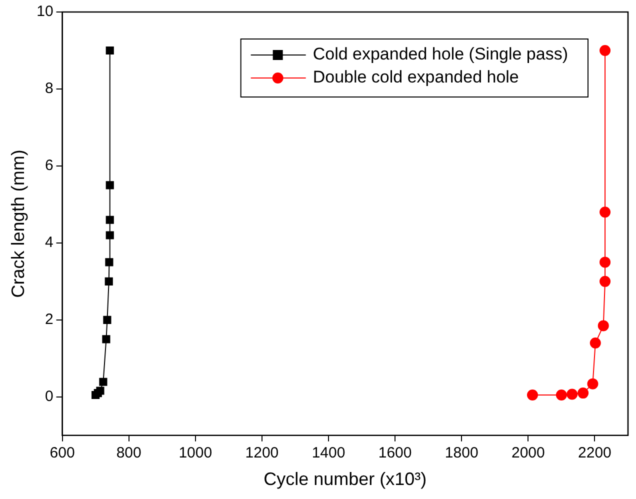 The width and height of the screenshot is (636, 499). What do you see at coordinates (49, 89) in the screenshot?
I see `y-tick-label: 8` at bounding box center [49, 89].